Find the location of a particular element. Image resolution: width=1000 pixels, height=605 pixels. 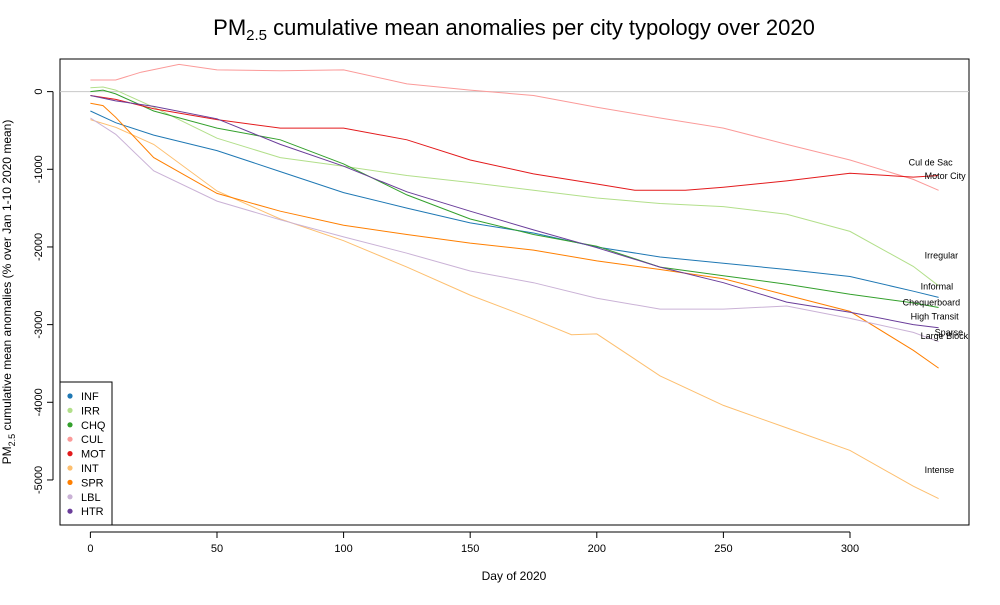

series-label: Cul de Sac is located at coordinates (931, 162).